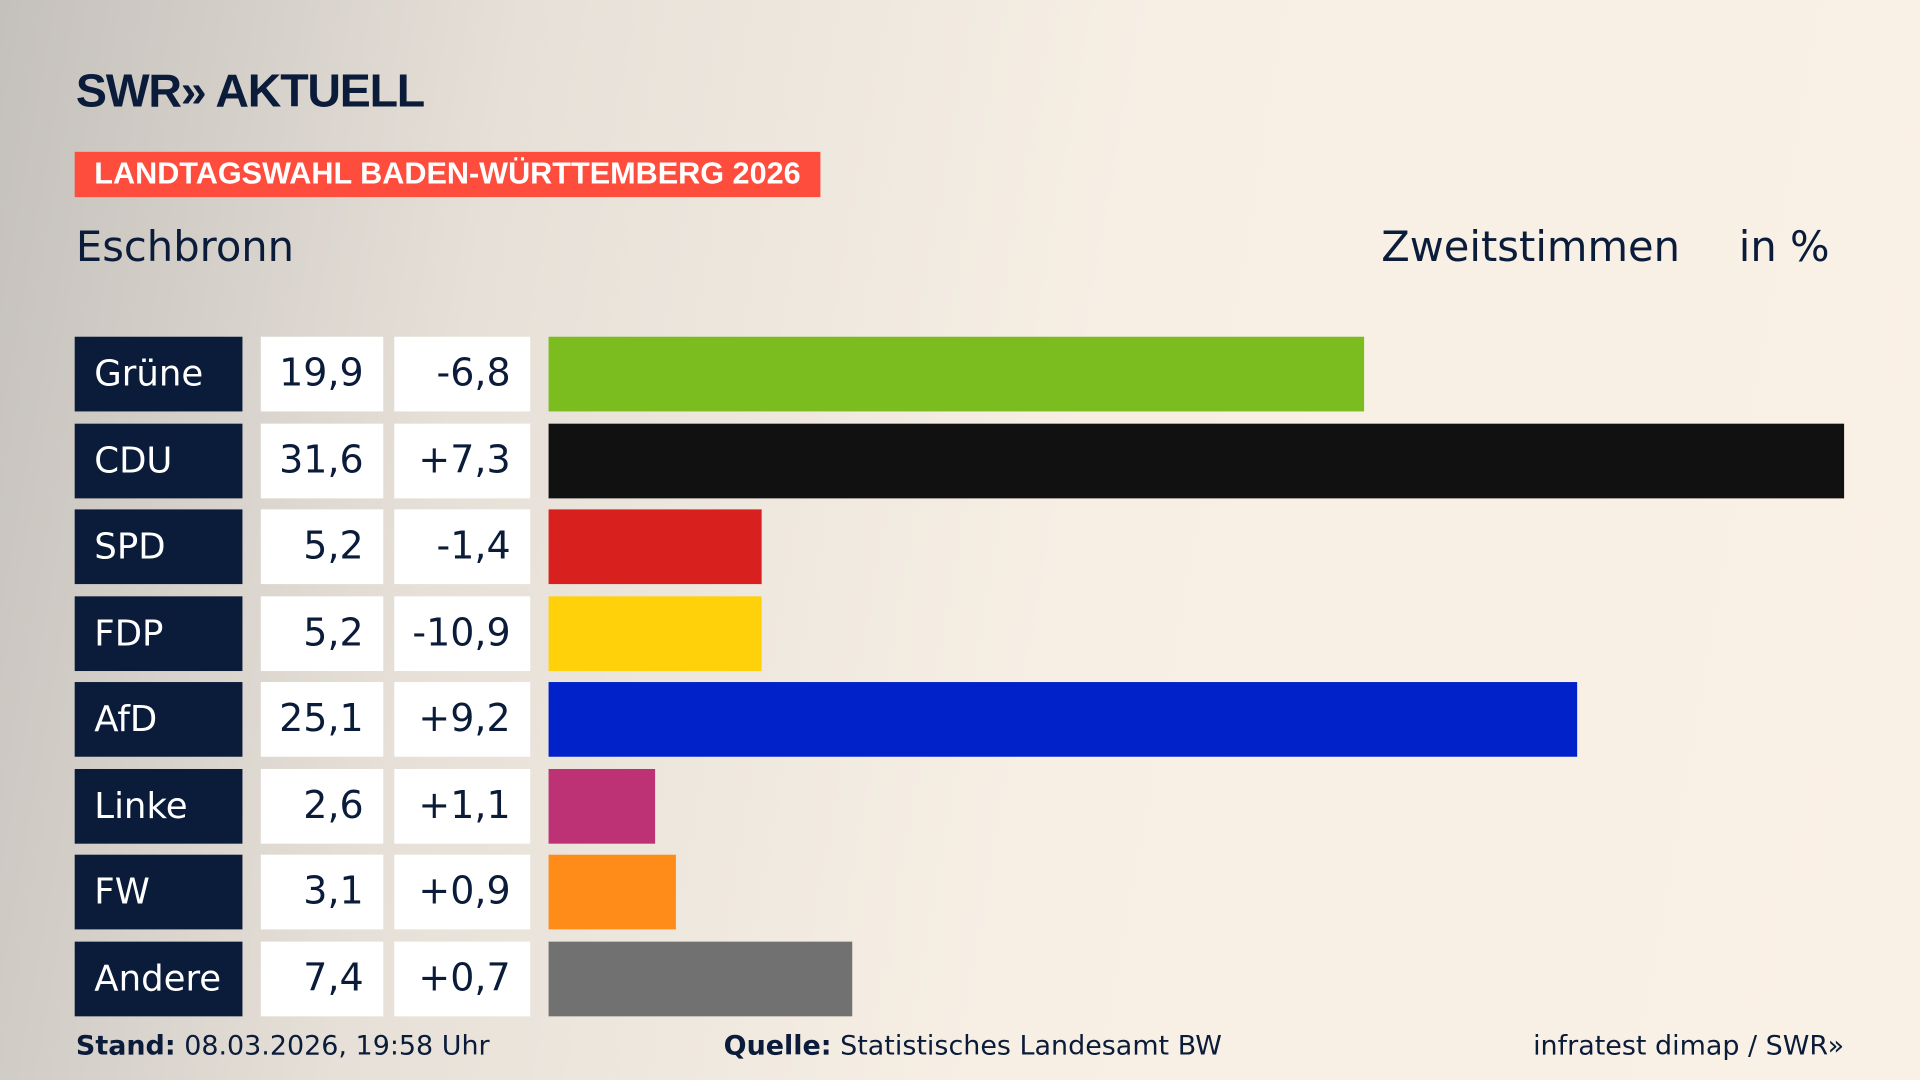 The image size is (1920, 1080). Describe the element at coordinates (462, 633) in the screenshot. I see `diff-label: -10,9` at that location.